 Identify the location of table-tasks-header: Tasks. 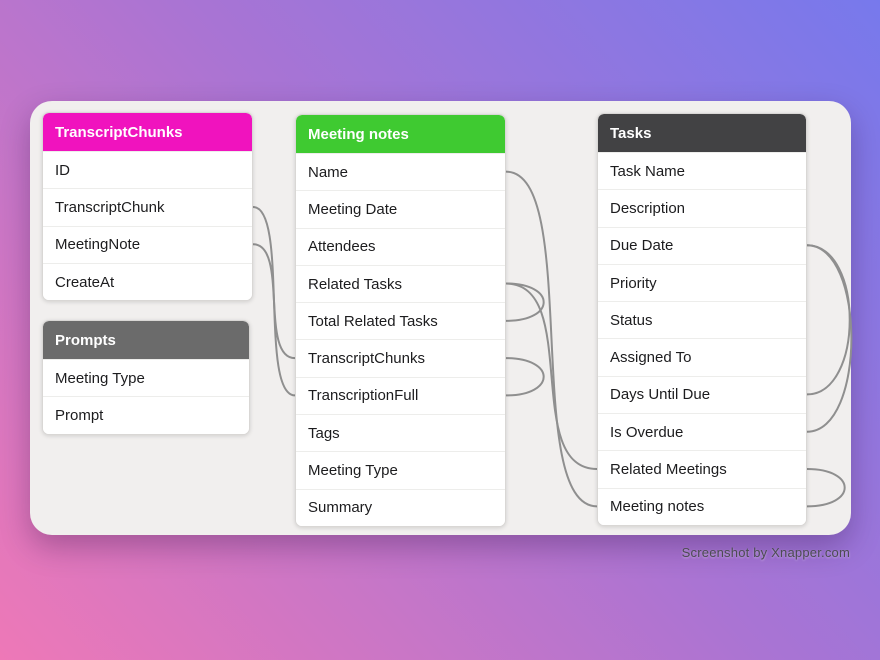
(702, 133).